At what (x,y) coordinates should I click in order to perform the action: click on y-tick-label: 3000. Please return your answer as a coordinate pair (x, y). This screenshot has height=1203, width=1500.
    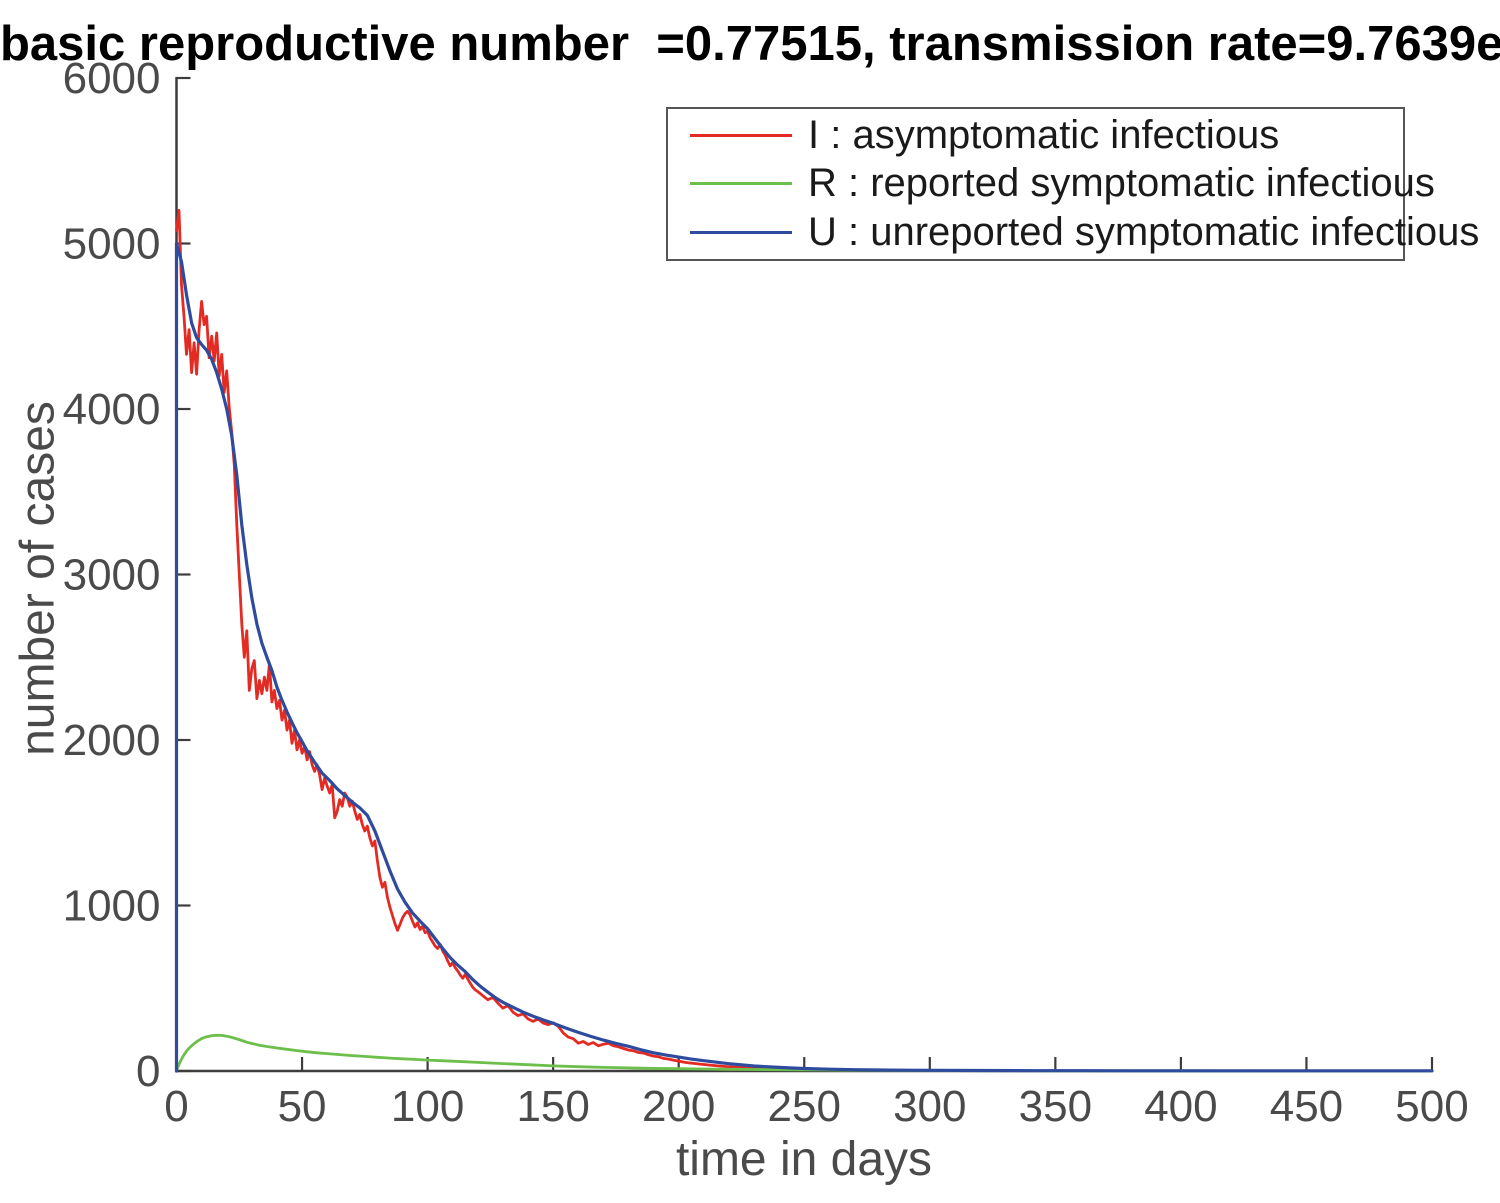
    Looking at the image, I should click on (112, 575).